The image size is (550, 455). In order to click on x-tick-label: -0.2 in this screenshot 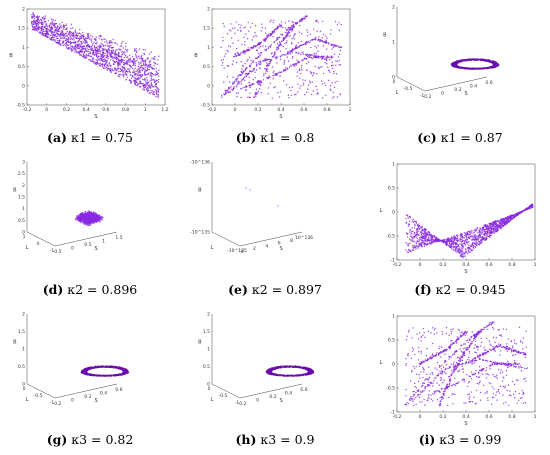, I will do `click(27, 110)`.